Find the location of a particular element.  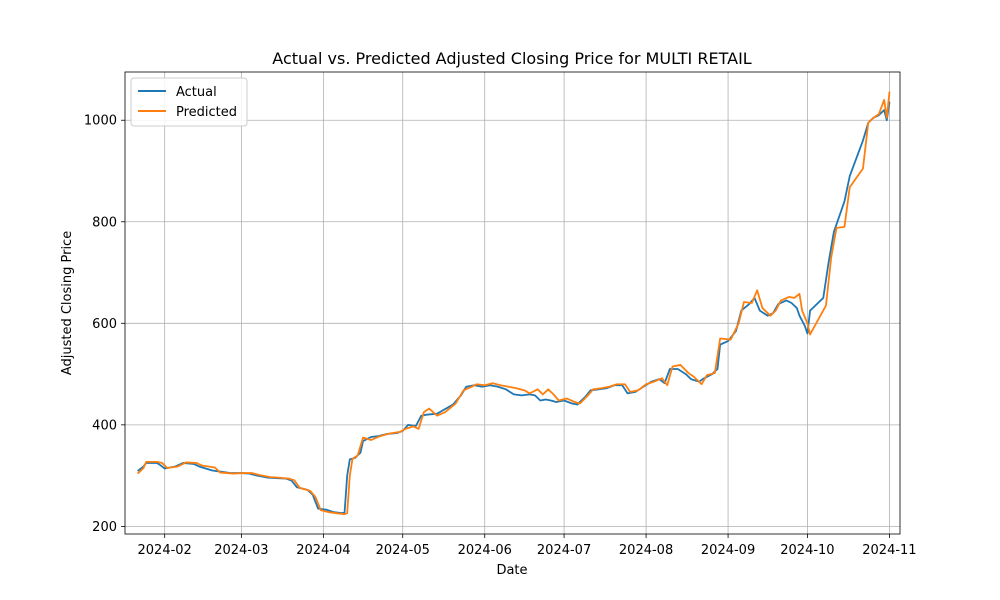

x-tick-label: 2024-11 is located at coordinates (889, 550).